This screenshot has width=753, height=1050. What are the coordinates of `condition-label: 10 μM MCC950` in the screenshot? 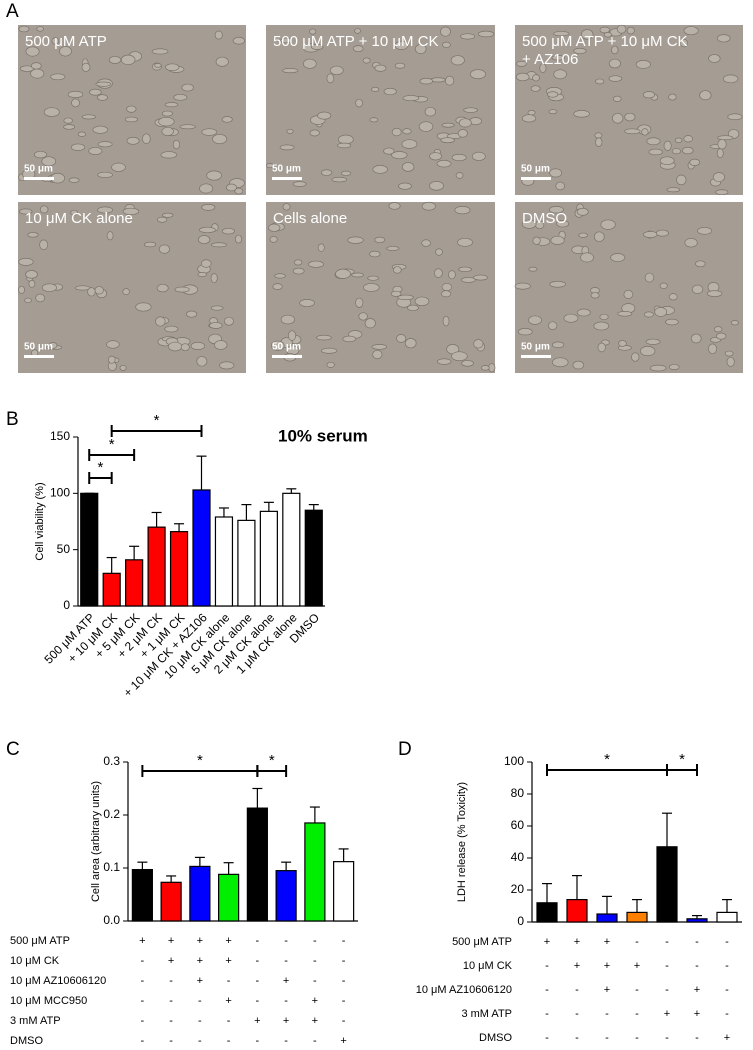 It's located at (48, 1001).